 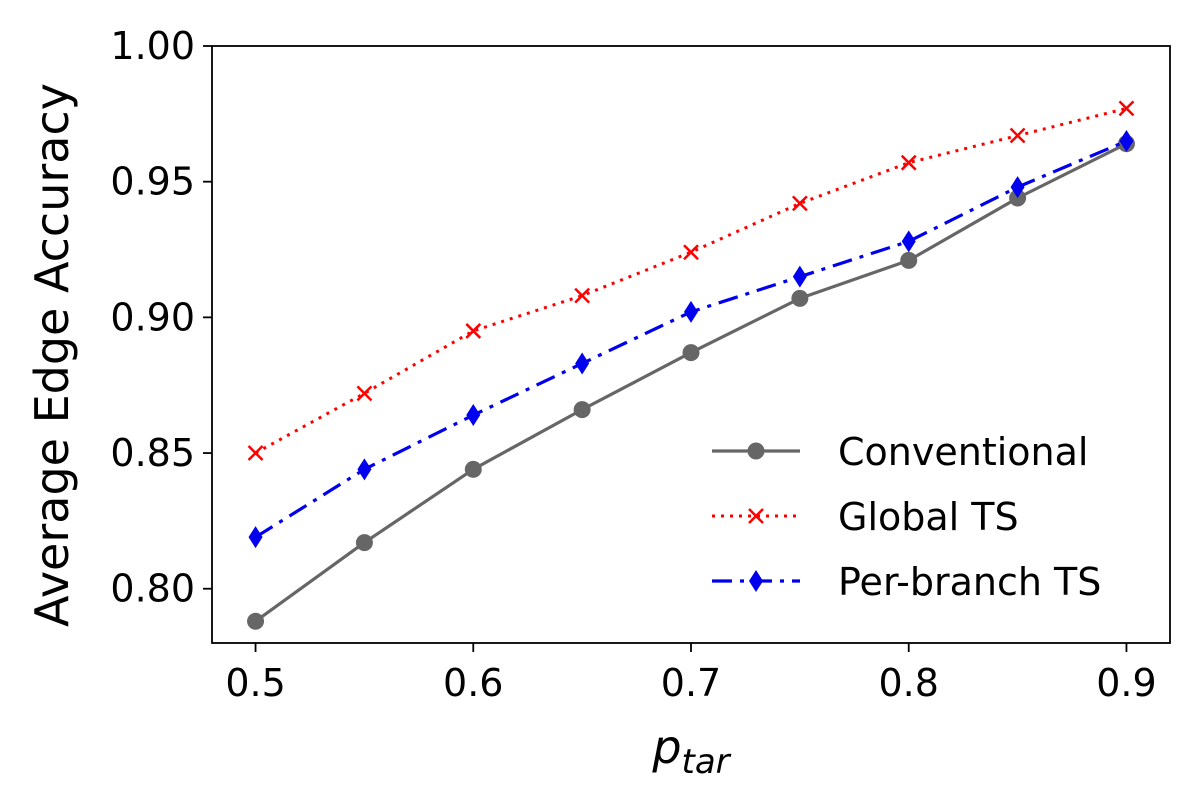 I want to click on legend-marker-conventional, so click(x=756, y=451).